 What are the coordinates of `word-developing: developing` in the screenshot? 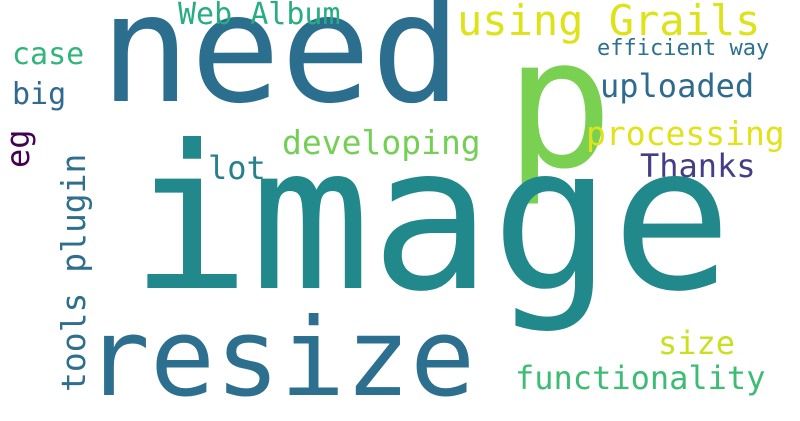 It's located at (381, 142).